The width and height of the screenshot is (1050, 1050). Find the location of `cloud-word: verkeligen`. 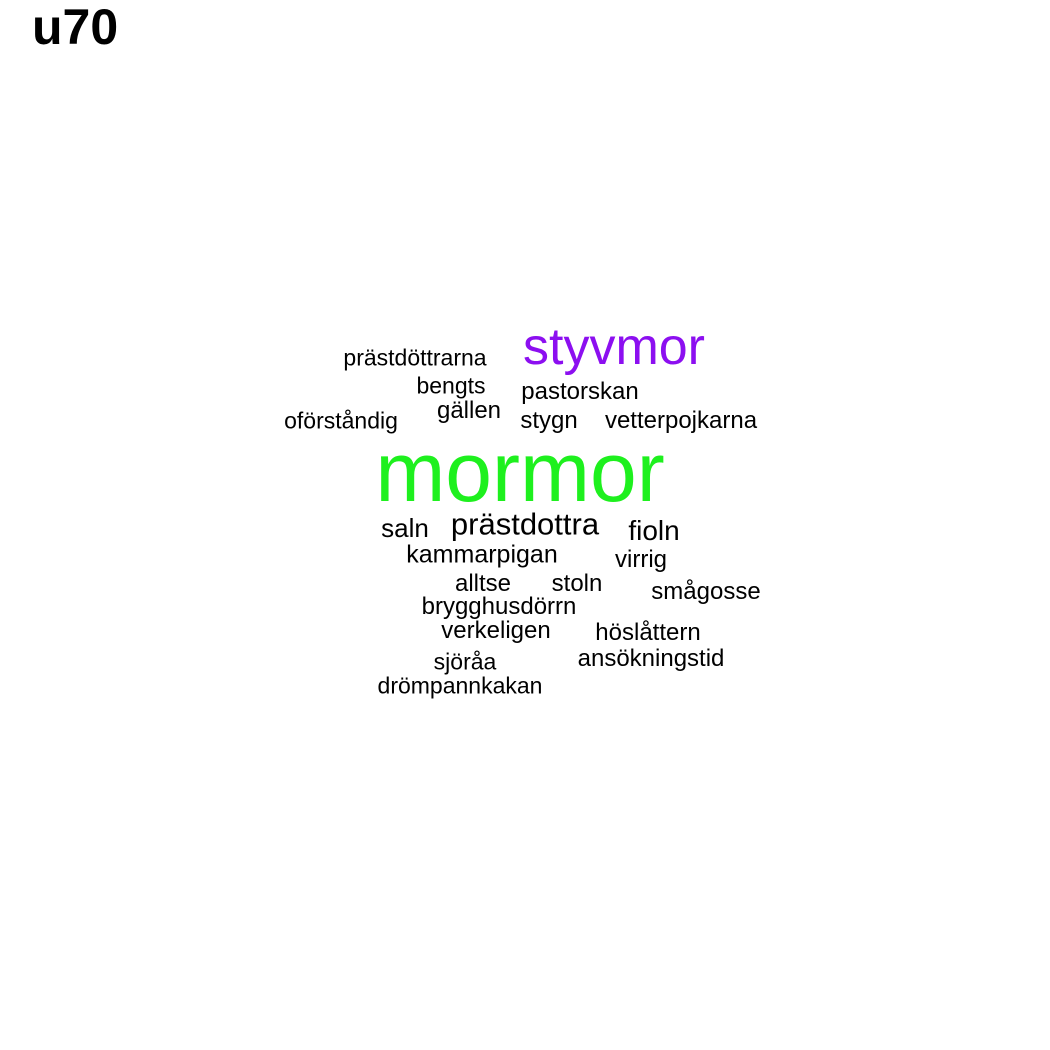

cloud-word: verkeligen is located at coordinates (496, 630).